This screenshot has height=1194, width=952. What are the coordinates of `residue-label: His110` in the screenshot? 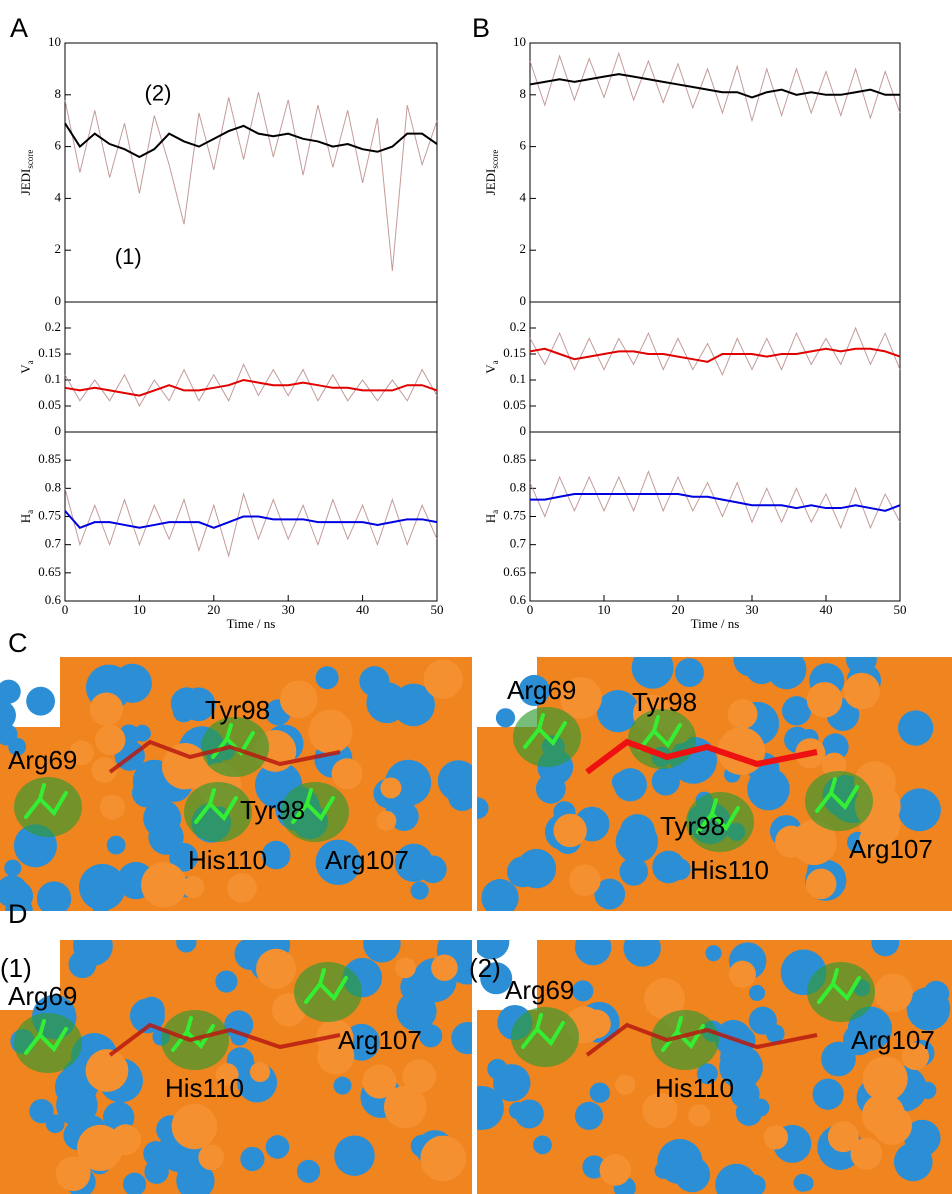 It's located at (227, 860).